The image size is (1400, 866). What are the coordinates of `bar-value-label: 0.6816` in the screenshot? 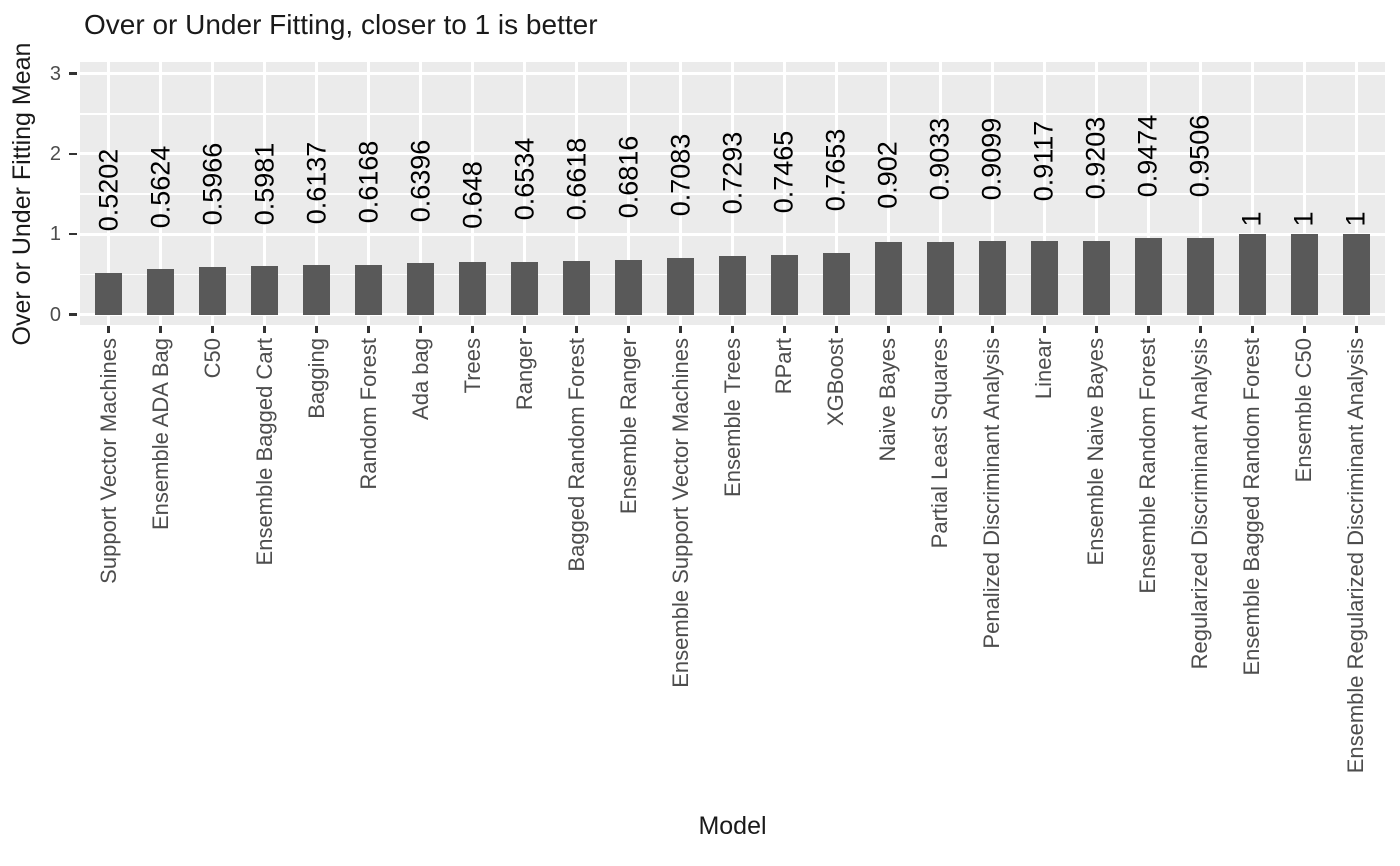 It's located at (628, 177).